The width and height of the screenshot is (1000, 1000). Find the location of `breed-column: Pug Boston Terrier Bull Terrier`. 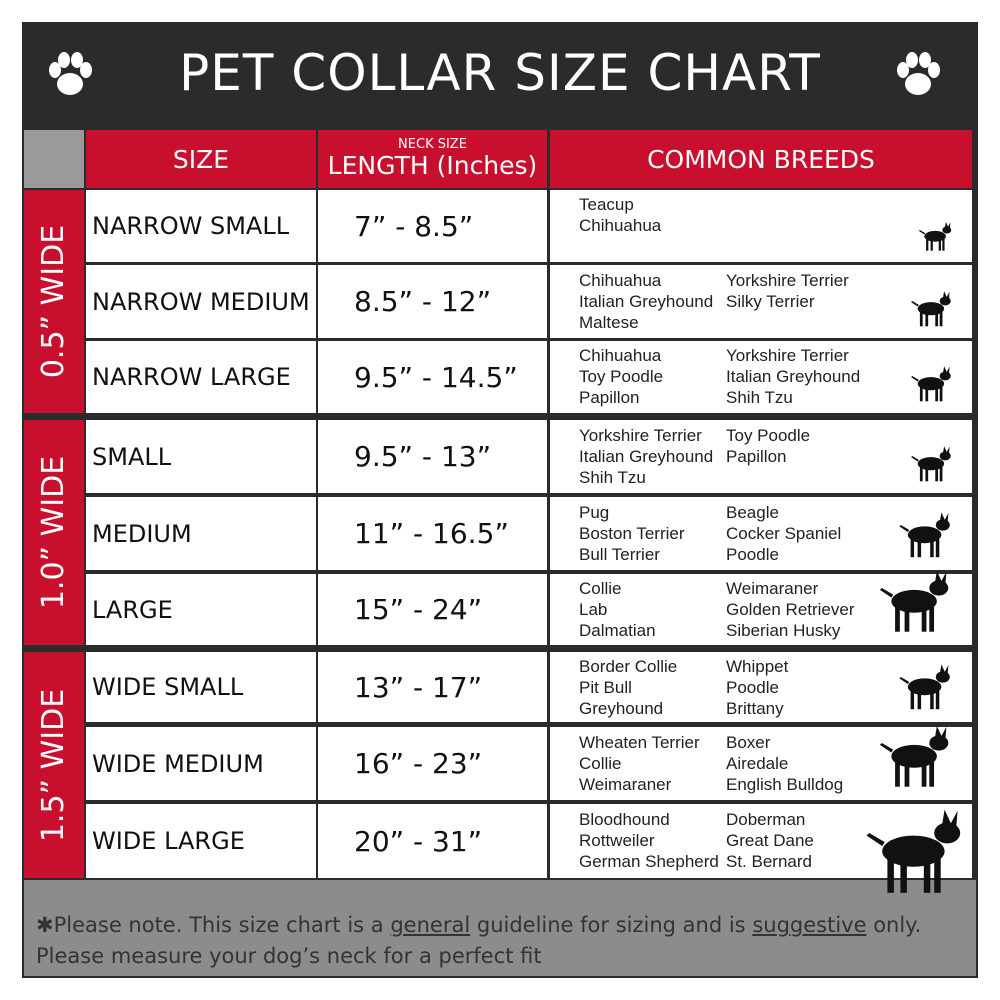

breed-column: Pug Boston Terrier Bull Terrier is located at coordinates (632, 533).